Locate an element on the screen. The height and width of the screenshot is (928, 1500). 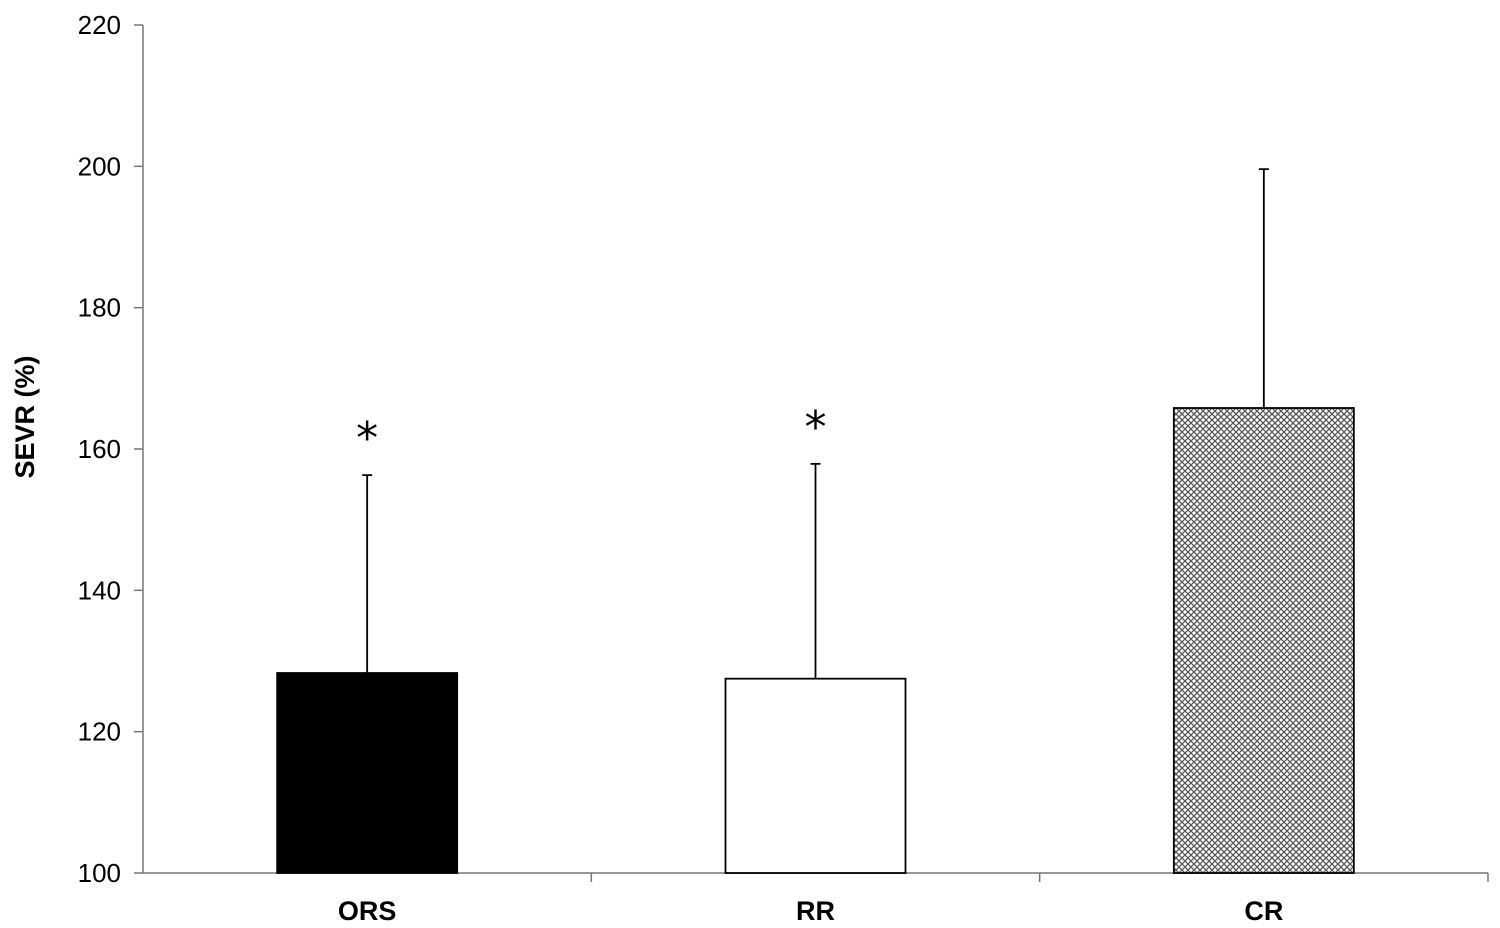
bar-cr is located at coordinates (1263, 640).